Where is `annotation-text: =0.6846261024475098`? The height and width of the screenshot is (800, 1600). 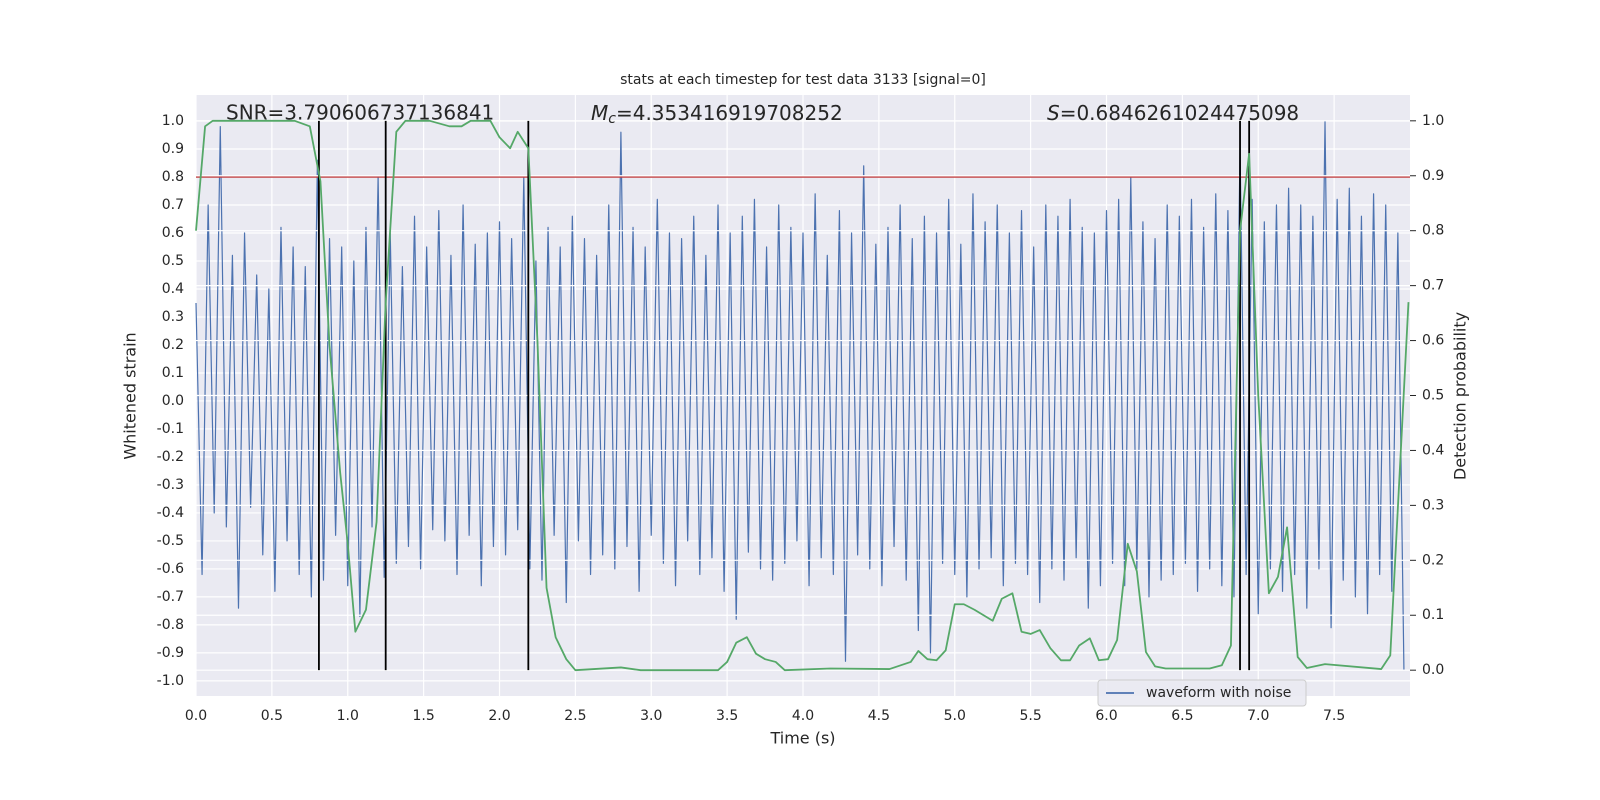
annotation-text: =0.6846261024475098 is located at coordinates (1179, 113).